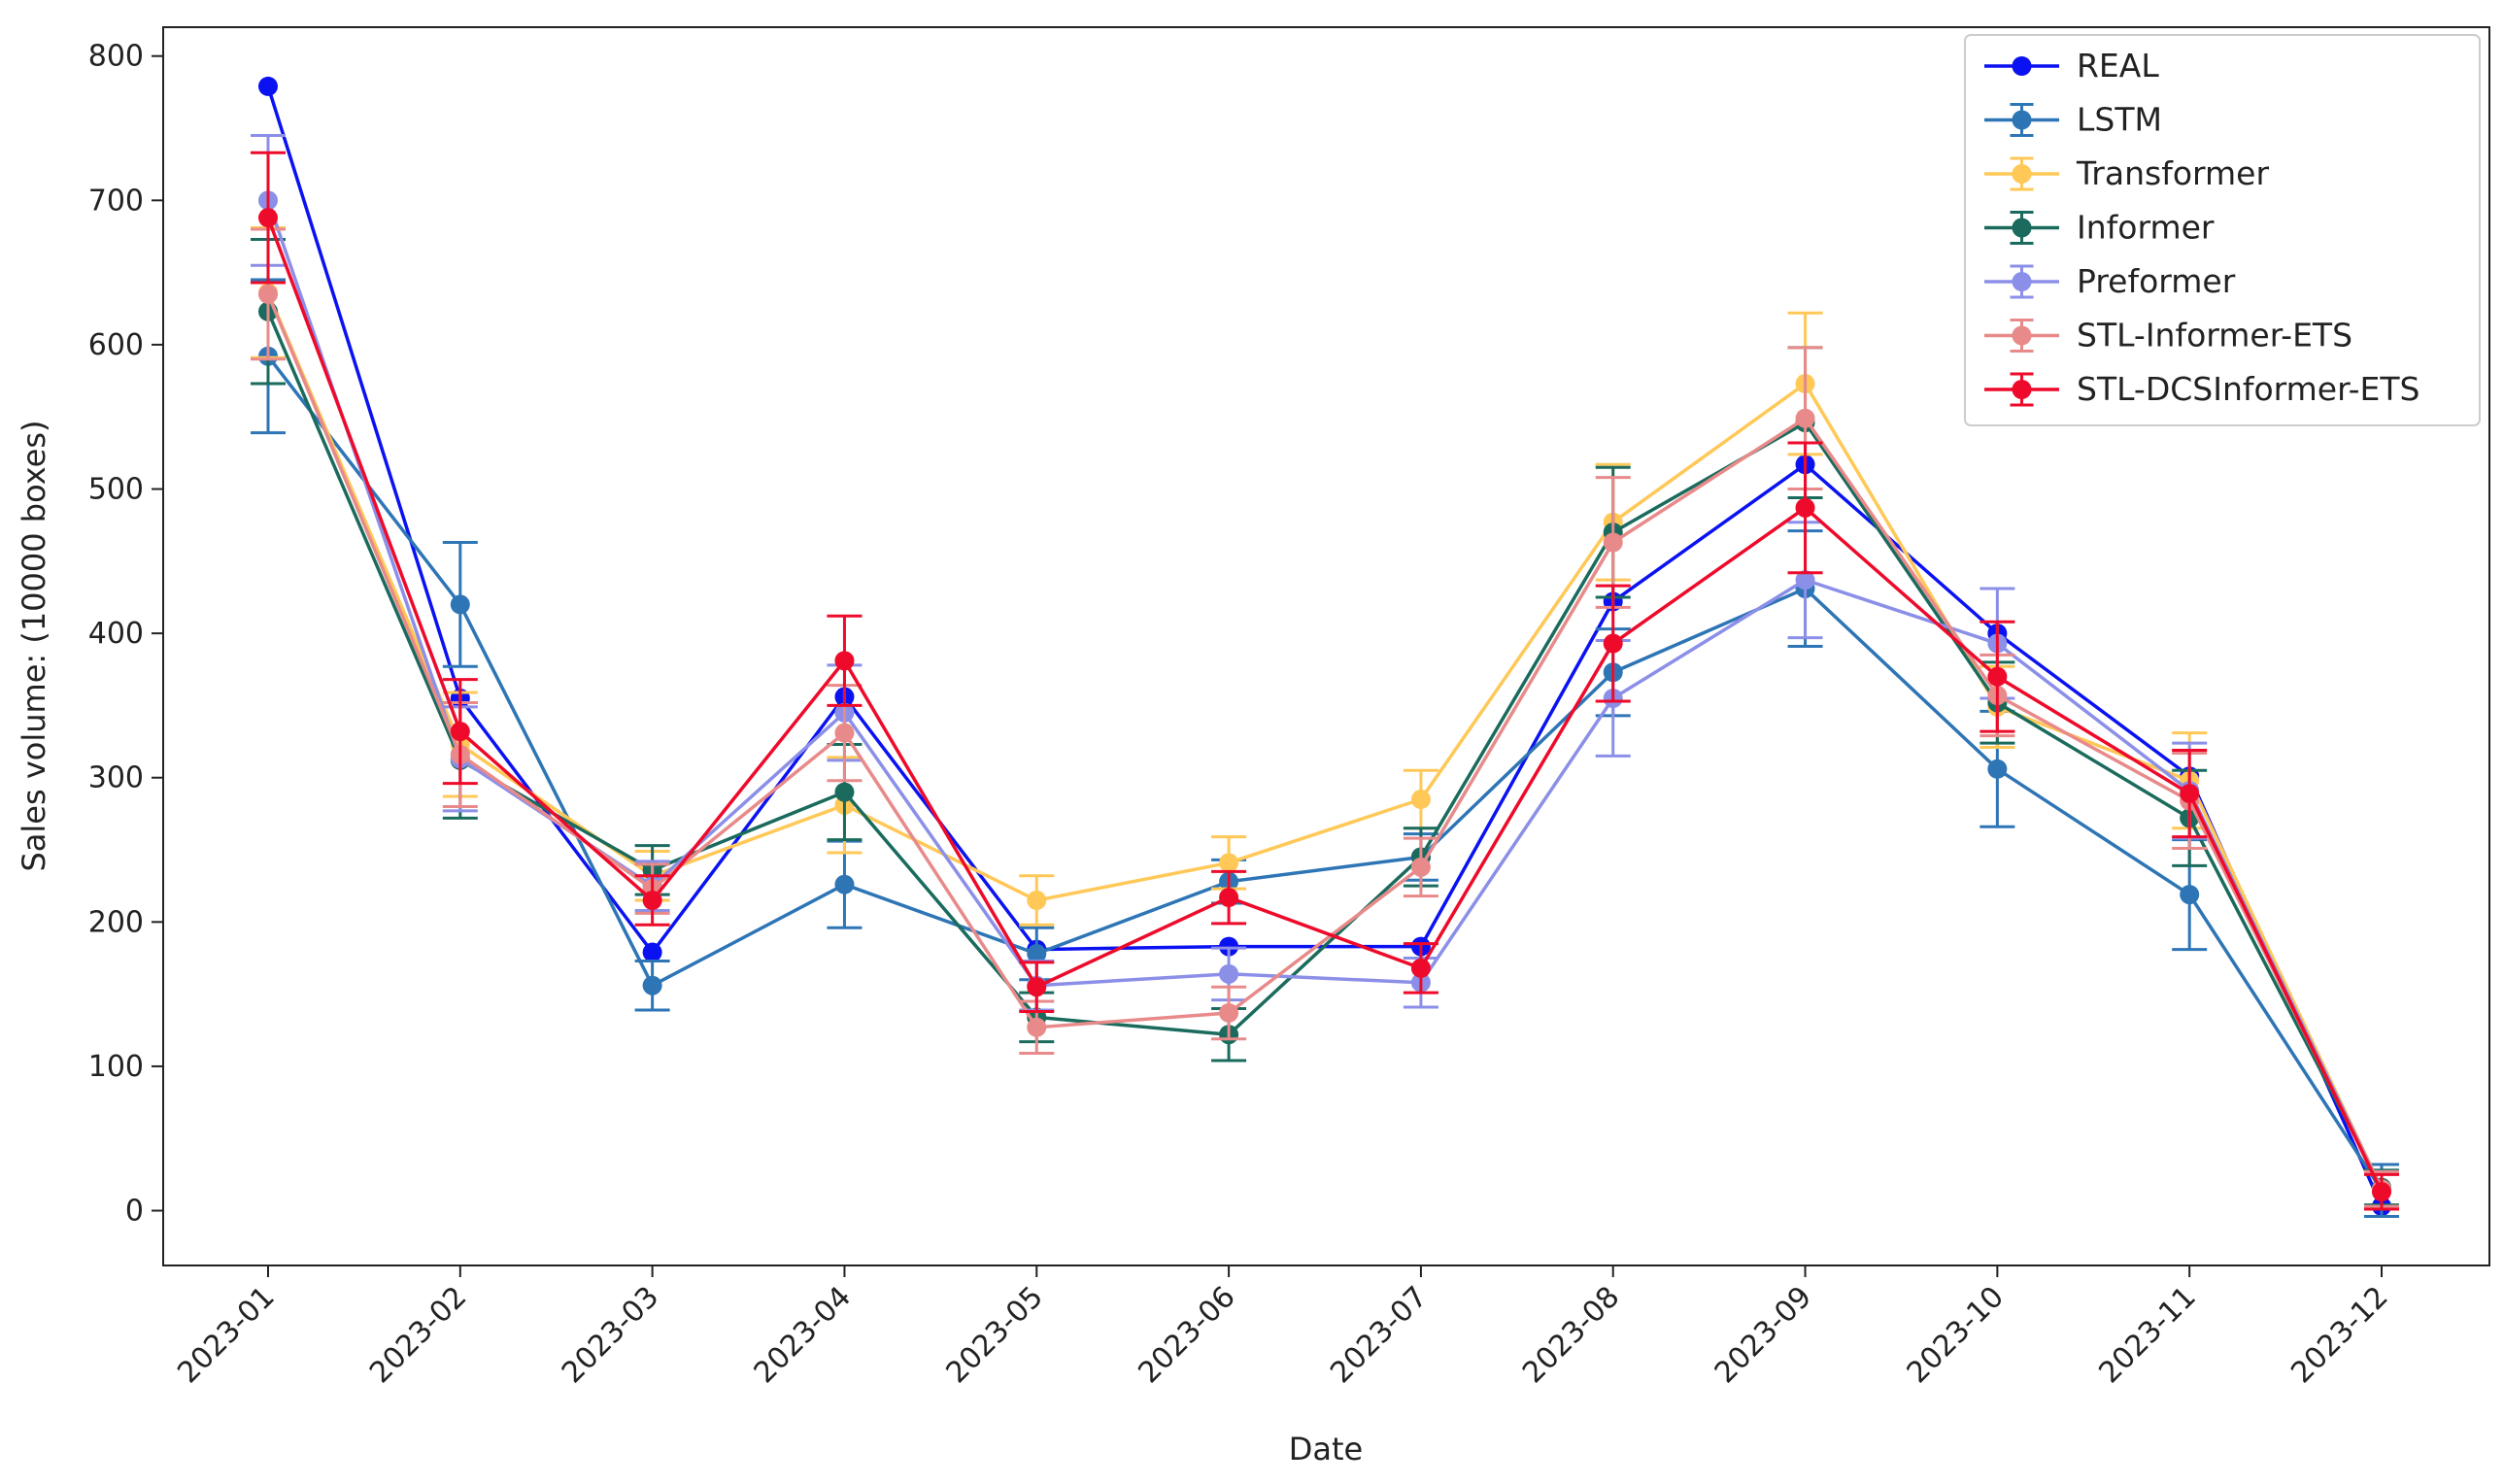 The height and width of the screenshot is (1484, 2504). Describe the element at coordinates (134, 1212) in the screenshot. I see `y-tick-label: 0` at that location.